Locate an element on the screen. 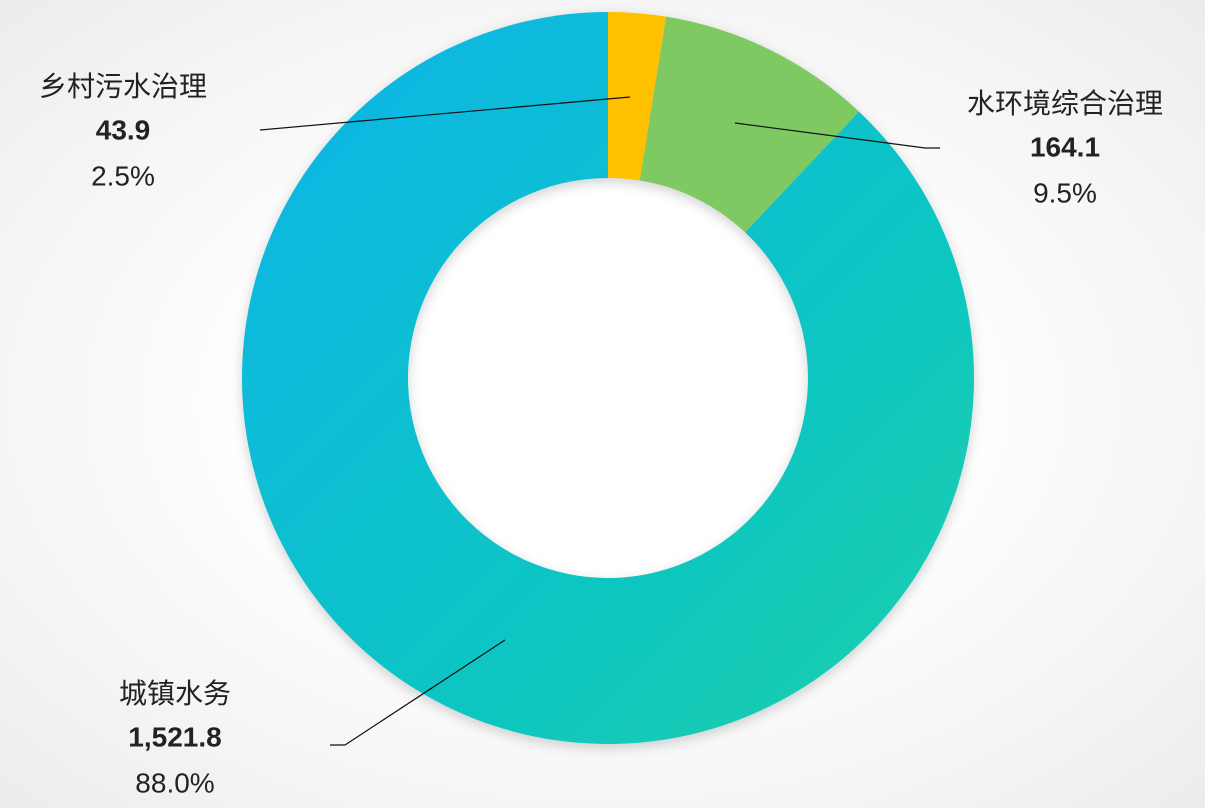 The width and height of the screenshot is (1205, 808). slice is located at coordinates (637, 96).